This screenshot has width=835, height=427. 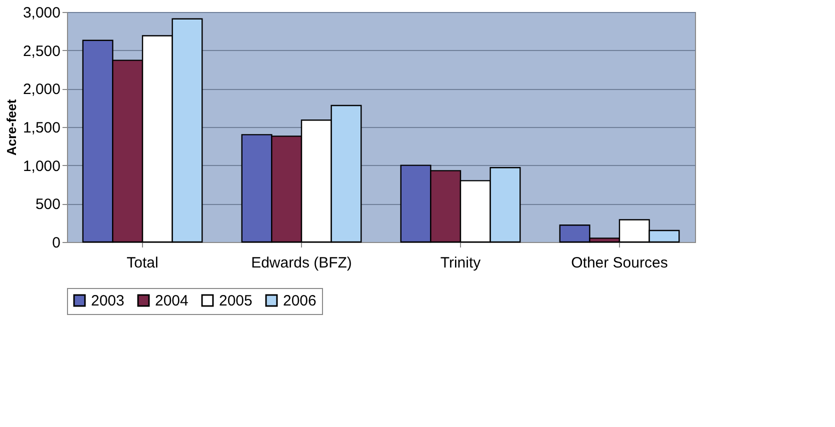 What do you see at coordinates (41, 166) in the screenshot?
I see `y-tick-label: 1,000` at bounding box center [41, 166].